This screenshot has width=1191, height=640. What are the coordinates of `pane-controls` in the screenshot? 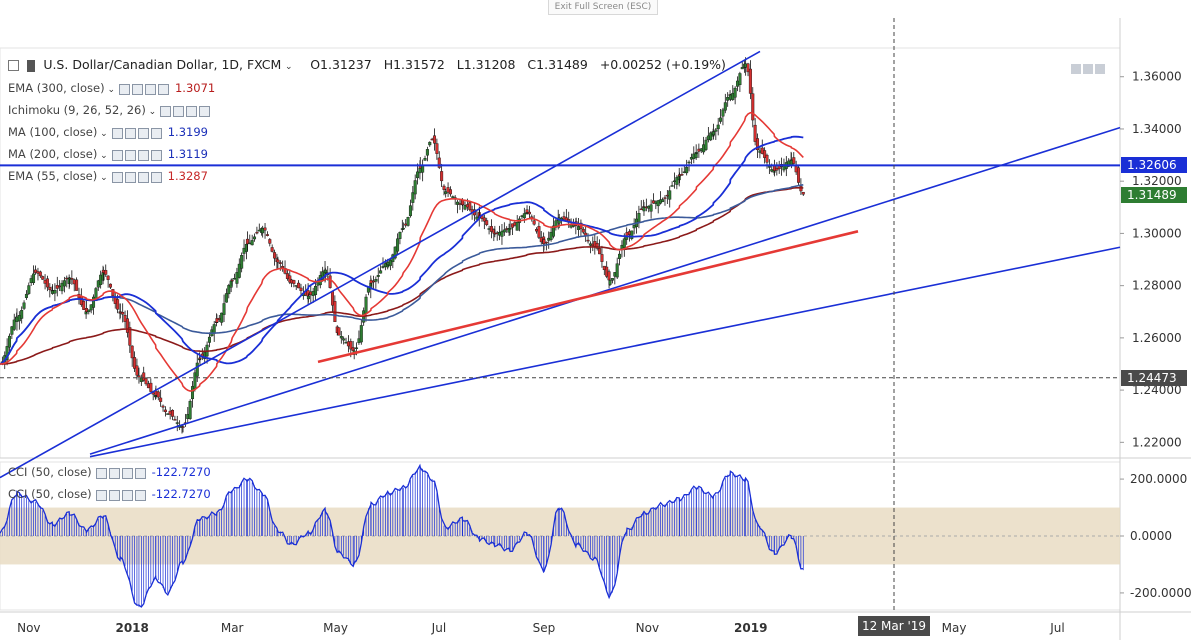 It's located at (1089, 68).